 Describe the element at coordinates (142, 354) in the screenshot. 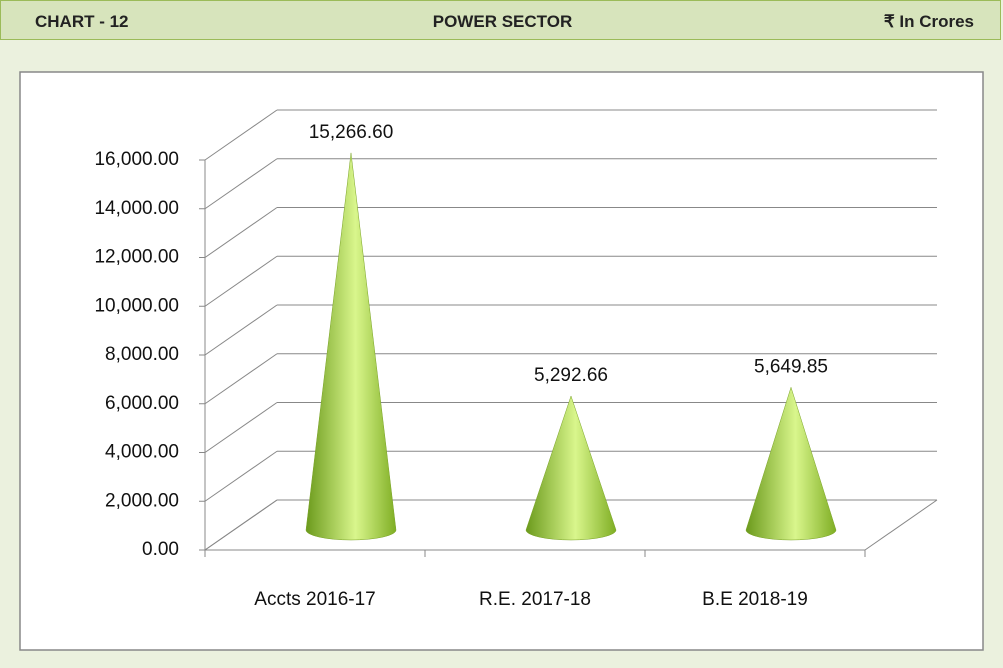

I see `y-tick-label: 8,000.00` at that location.